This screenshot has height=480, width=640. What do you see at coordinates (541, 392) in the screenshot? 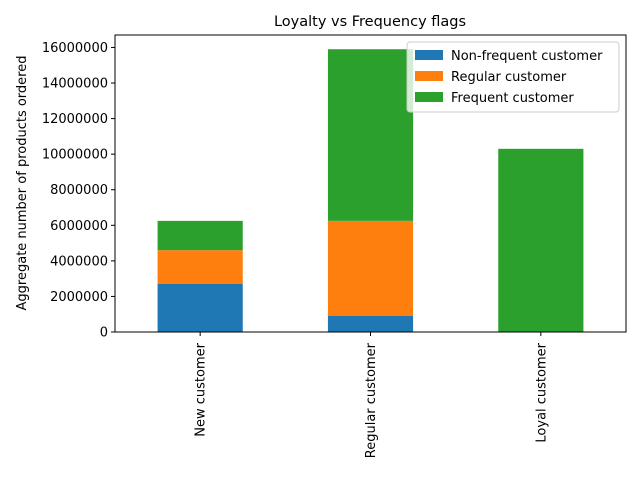
I see `x-tick-label: Loyal customer` at bounding box center [541, 392].